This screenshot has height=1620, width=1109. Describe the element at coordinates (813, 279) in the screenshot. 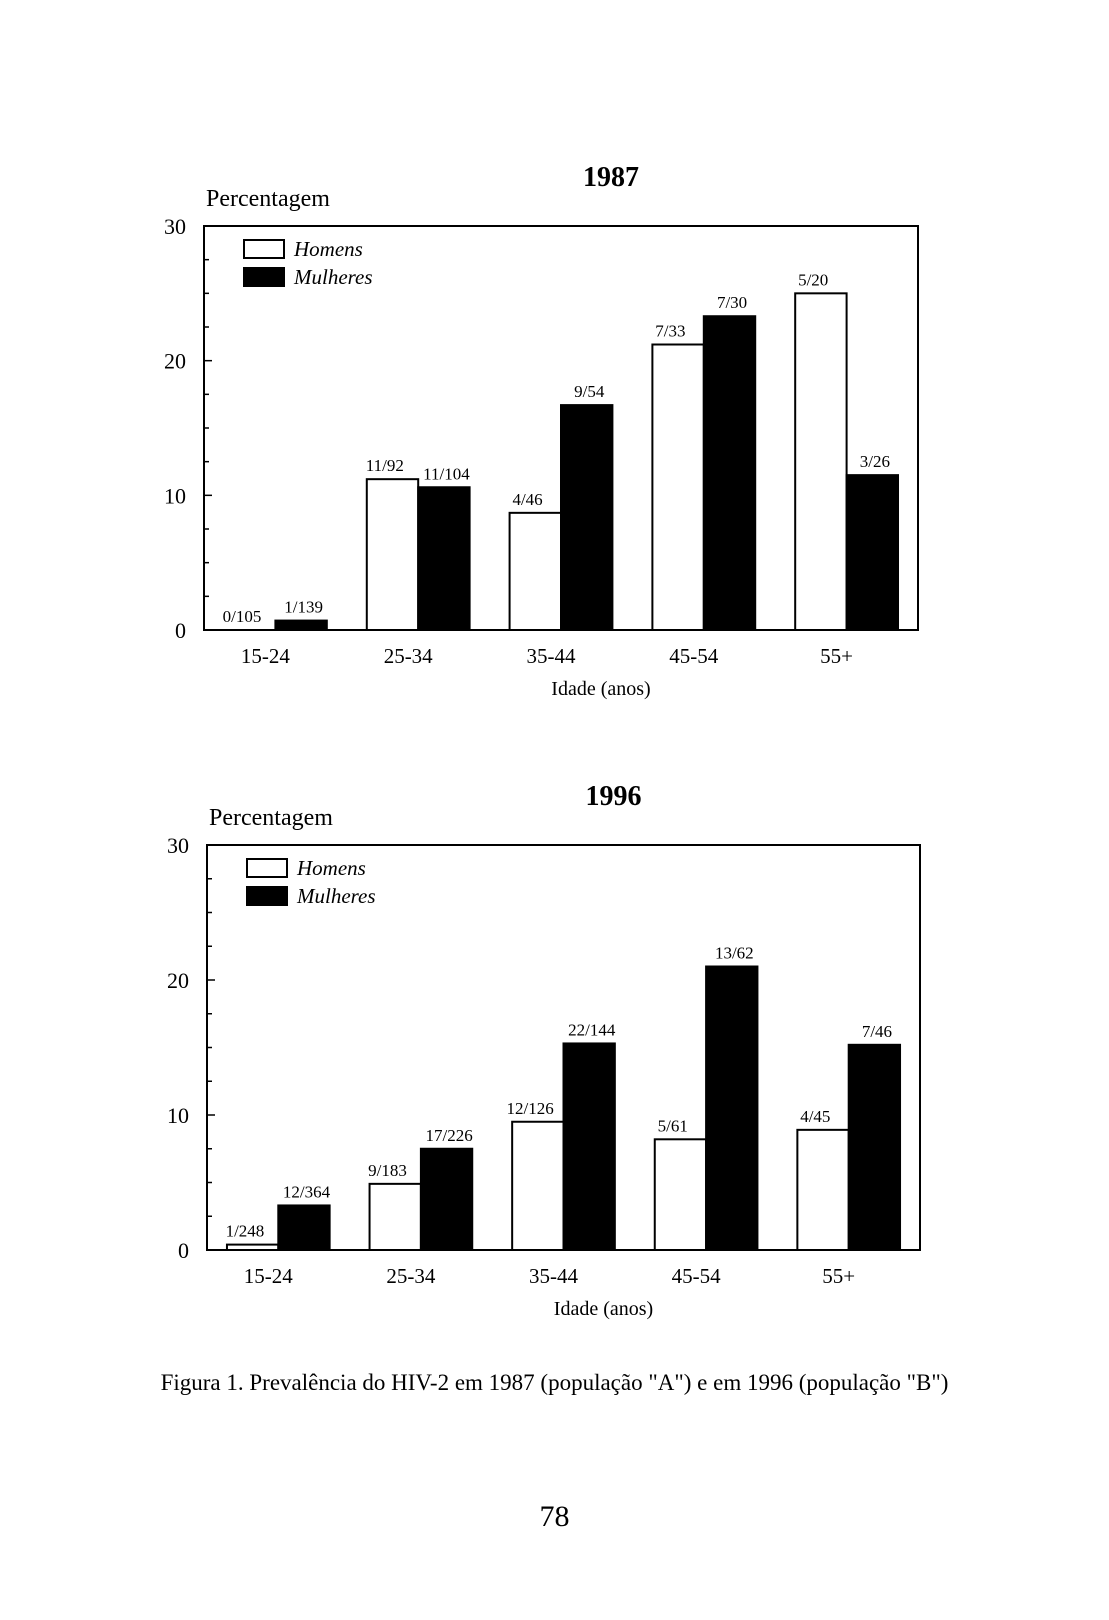

I see `bar-value-label: 5/20` at that location.